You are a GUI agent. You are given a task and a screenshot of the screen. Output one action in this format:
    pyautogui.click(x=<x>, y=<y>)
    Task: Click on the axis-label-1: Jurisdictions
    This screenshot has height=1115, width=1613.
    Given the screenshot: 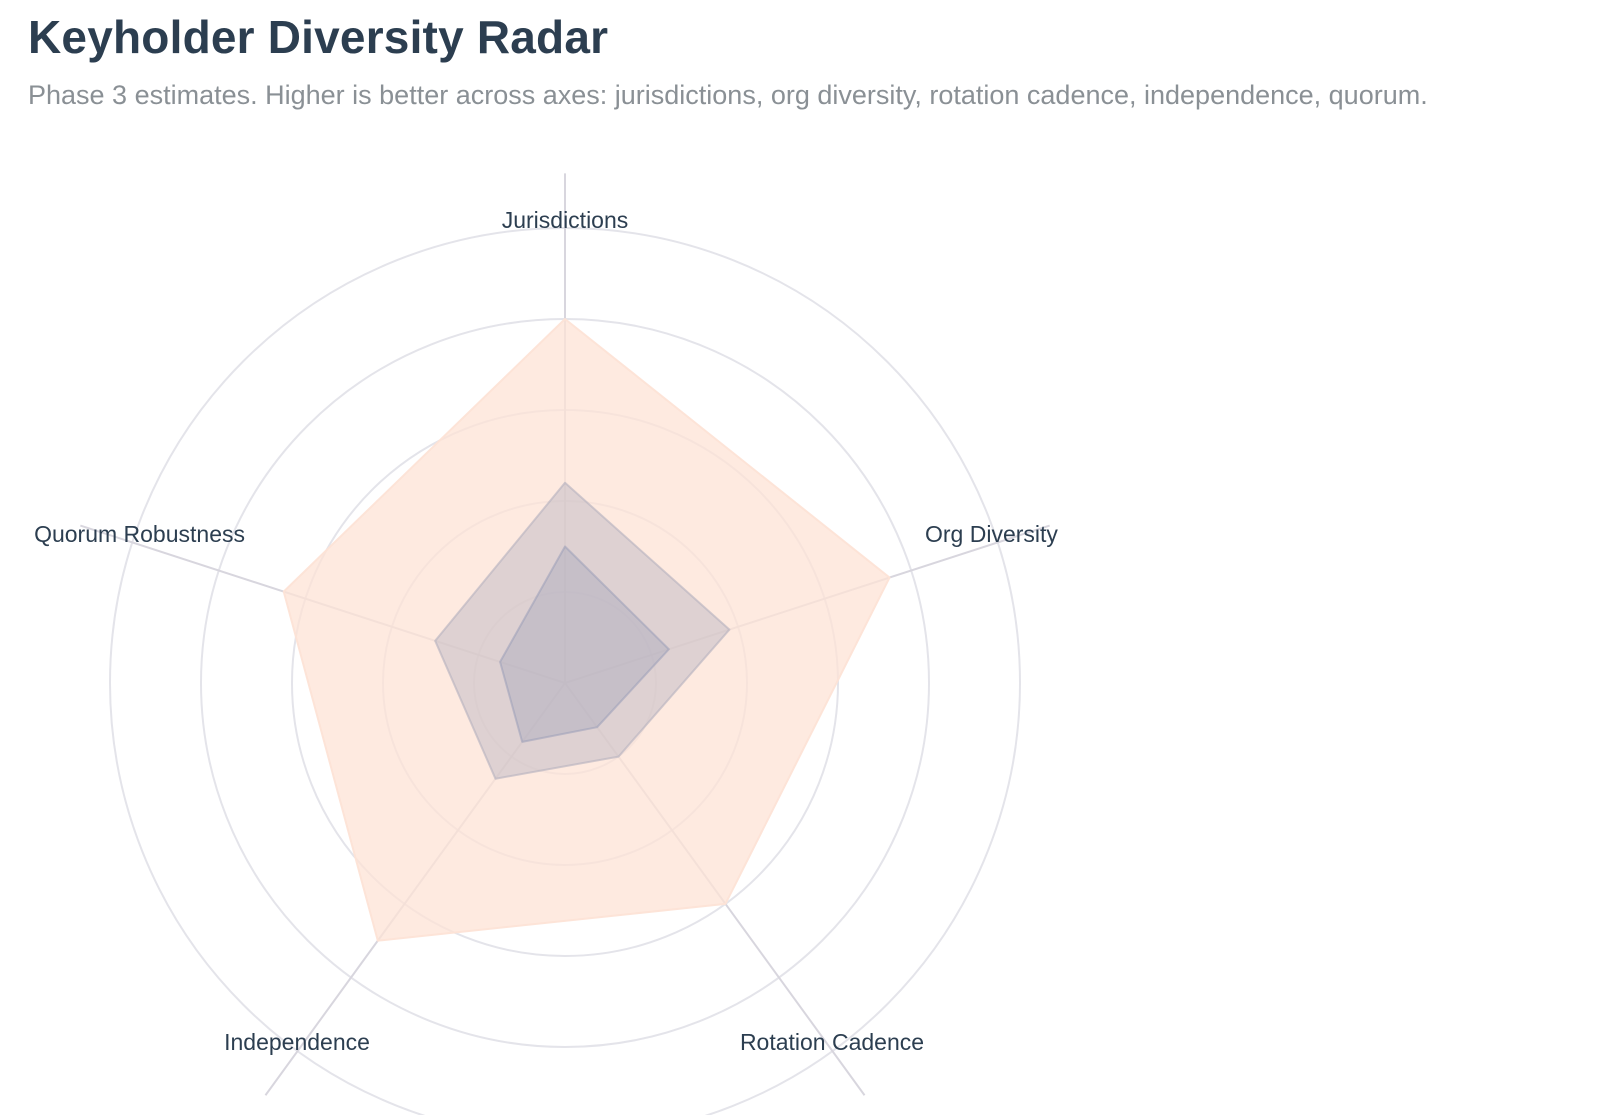 What is the action you would take?
    pyautogui.click(x=565, y=220)
    